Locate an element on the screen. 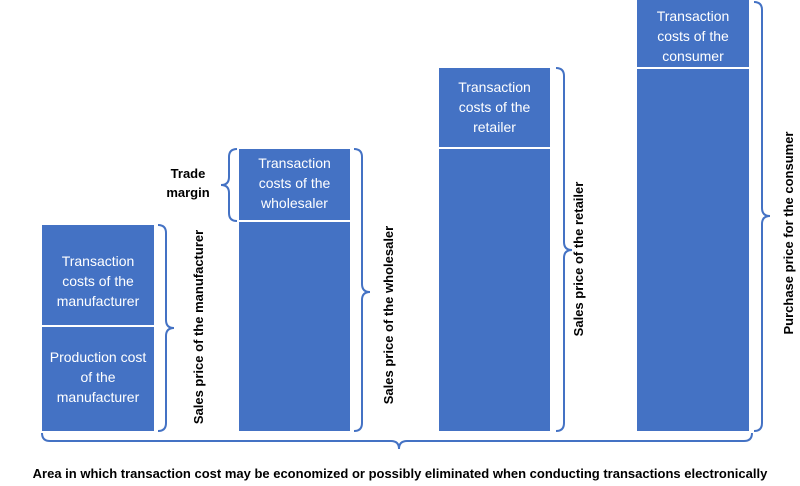 Image resolution: width=800 pixels, height=486 pixels. trade-margin-label: Trade margin is located at coordinates (188, 183).